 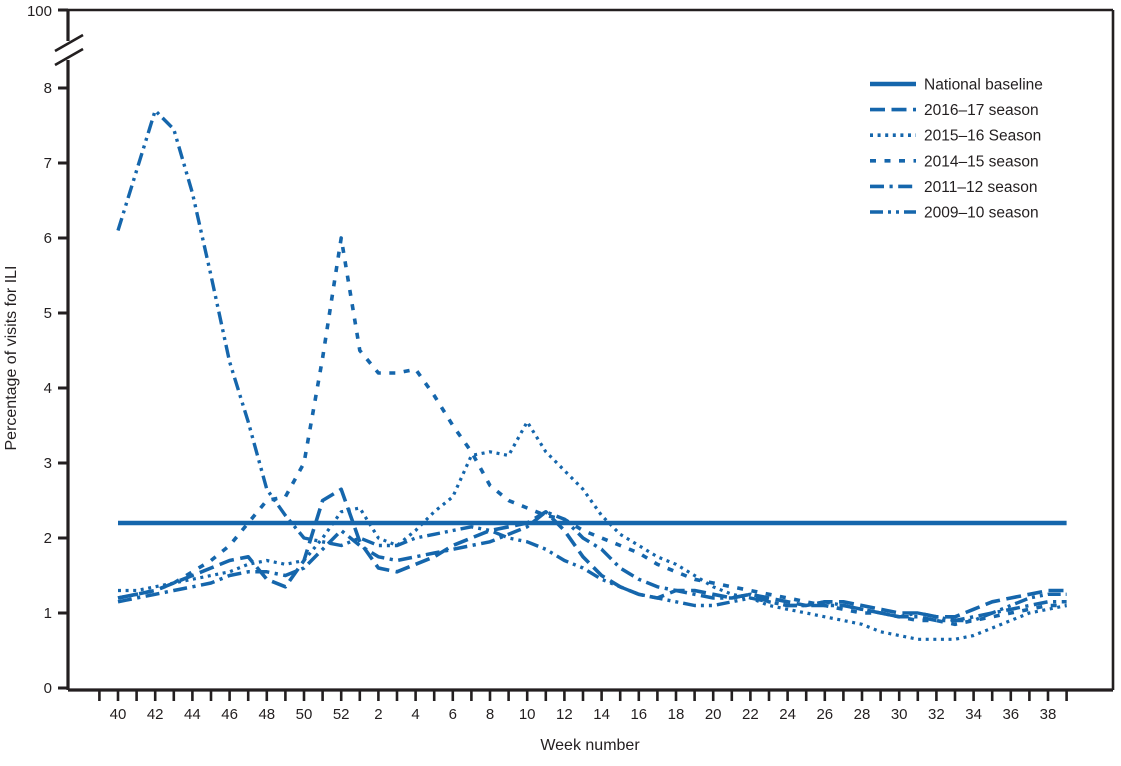 What do you see at coordinates (981, 161) in the screenshot?
I see `legend-label-2014-15-season: 2014–15 season` at bounding box center [981, 161].